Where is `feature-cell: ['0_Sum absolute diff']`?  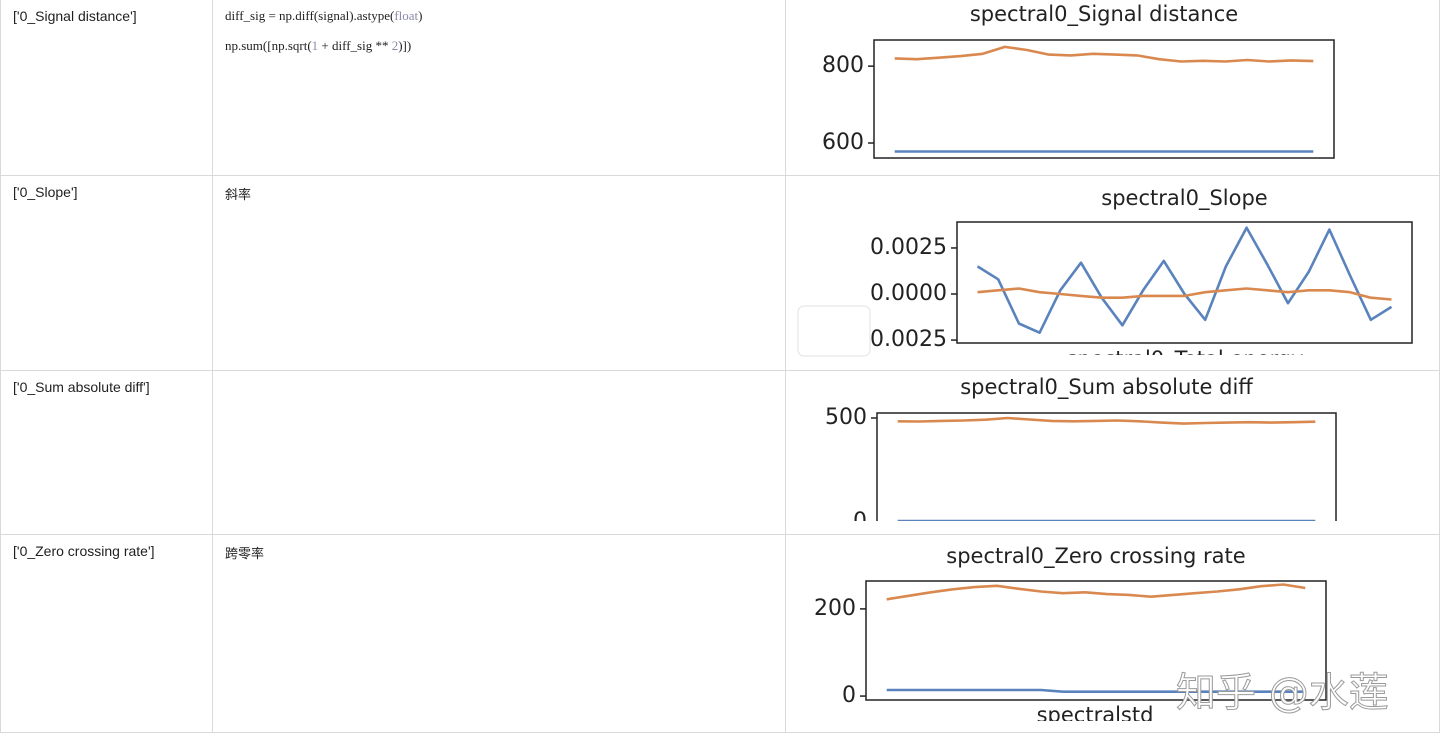 feature-cell: ['0_Sum absolute diff'] is located at coordinates (106, 453).